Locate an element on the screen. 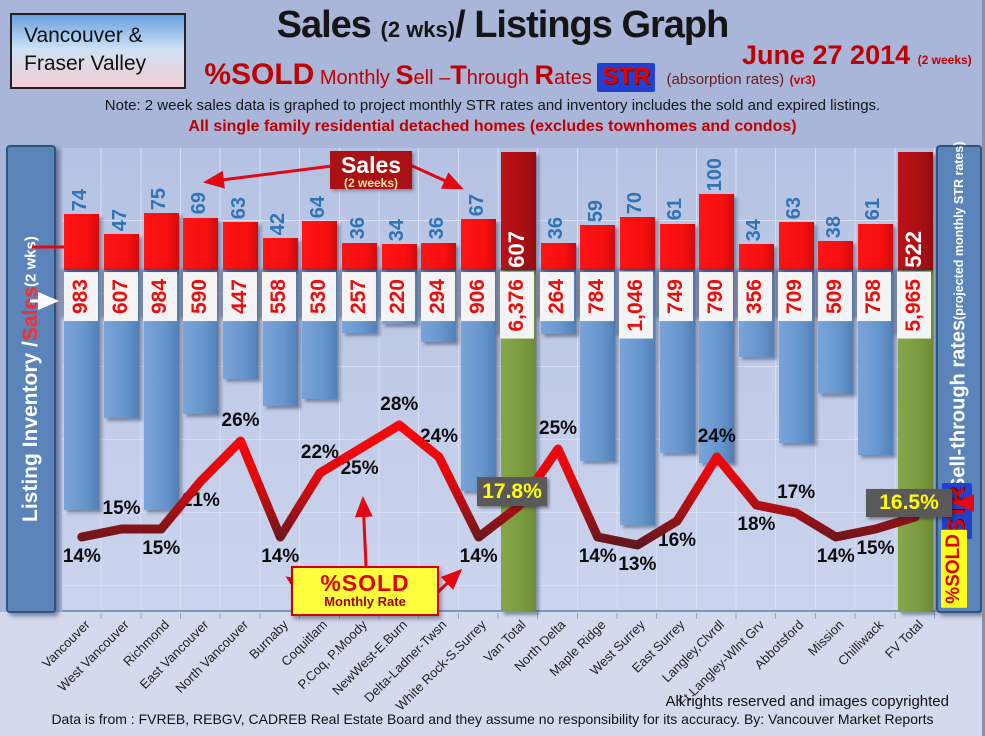  sales-callout-title: Sales is located at coordinates (371, 165).